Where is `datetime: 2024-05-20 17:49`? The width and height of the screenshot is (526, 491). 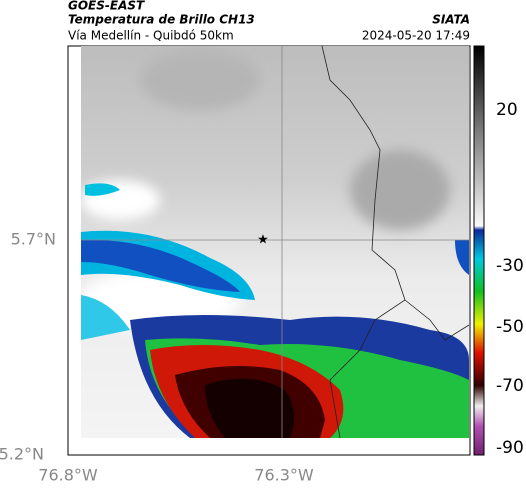
datetime: 2024-05-20 17:49 is located at coordinates (416, 36).